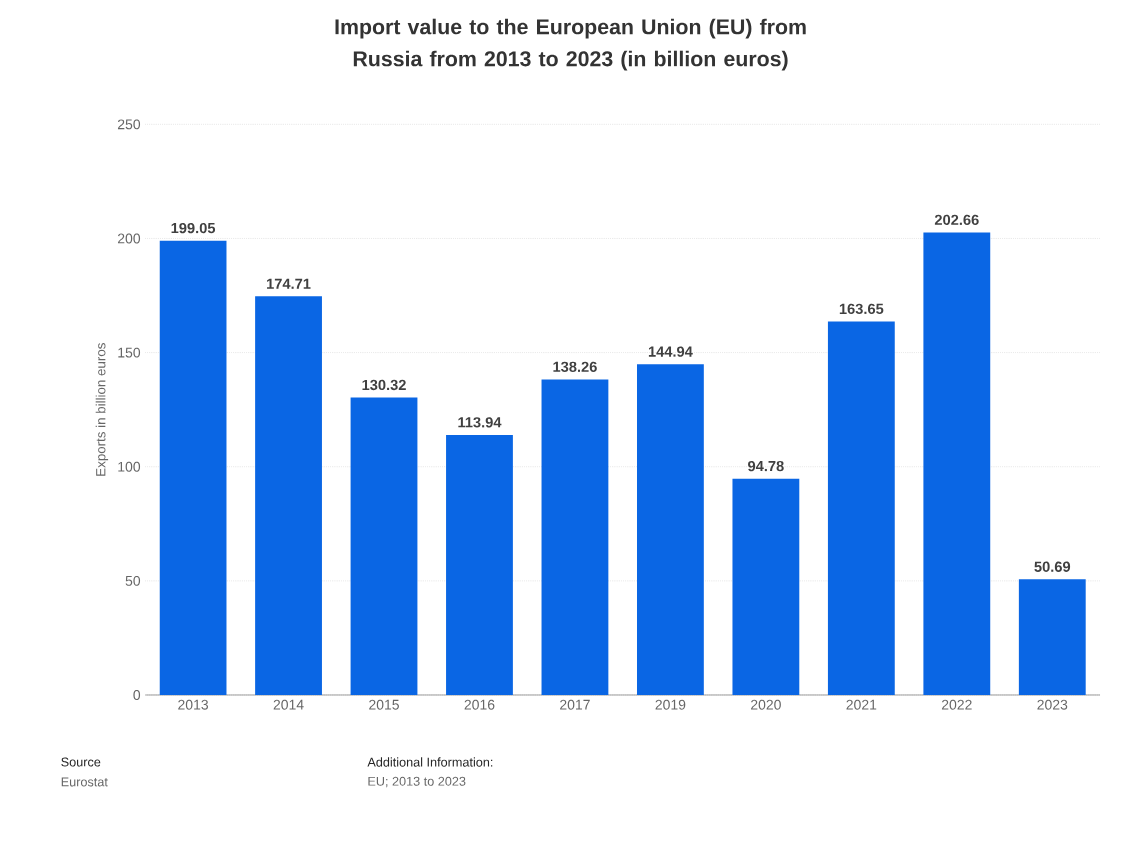 The height and width of the screenshot is (846, 1141). I want to click on y-axis-title: Exports in billion euros, so click(102, 409).